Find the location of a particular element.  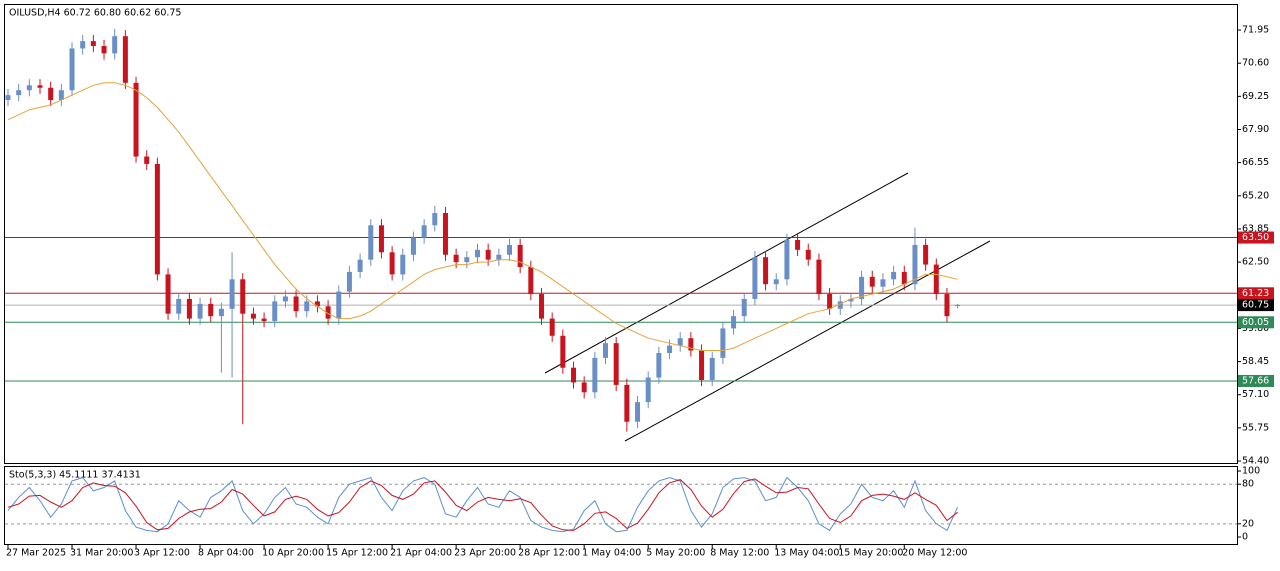

x-tick-label: 27 Mar 2025 is located at coordinates (36, 553).